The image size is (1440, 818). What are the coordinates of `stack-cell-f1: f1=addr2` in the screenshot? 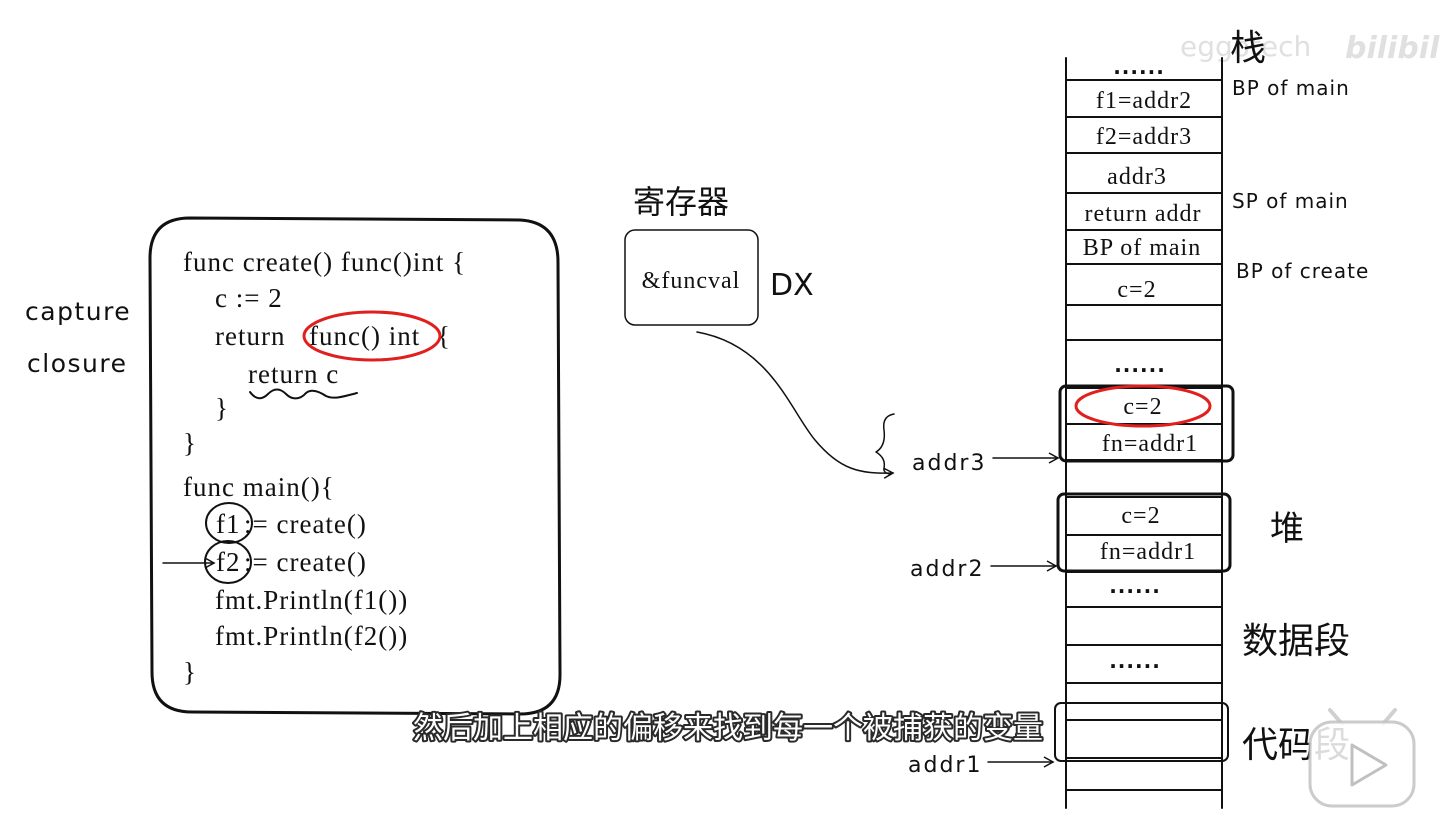 It's located at (1144, 101).